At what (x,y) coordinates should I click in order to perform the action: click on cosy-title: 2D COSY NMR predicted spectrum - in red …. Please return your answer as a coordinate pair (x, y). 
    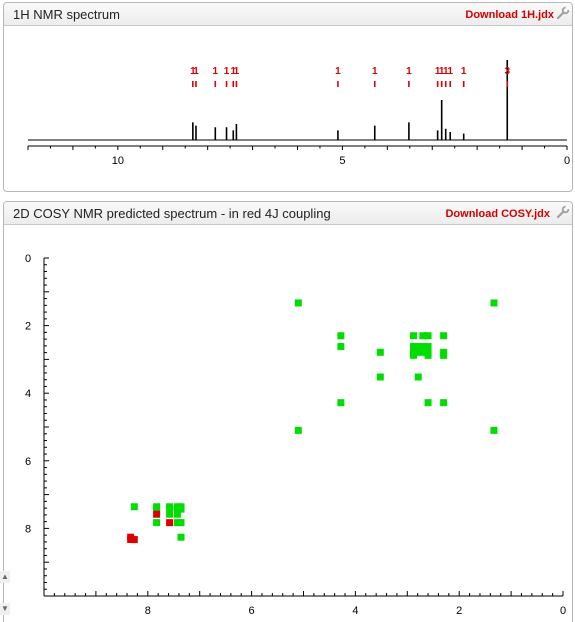
    Looking at the image, I should click on (172, 213).